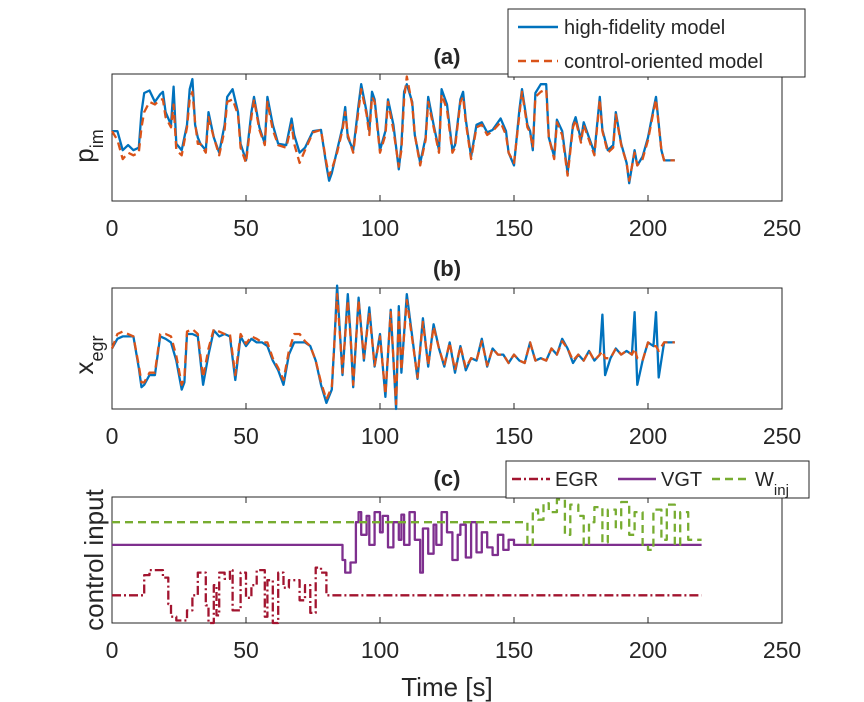  Describe the element at coordinates (407, 525) in the screenshot. I see `series-line-w` at that location.